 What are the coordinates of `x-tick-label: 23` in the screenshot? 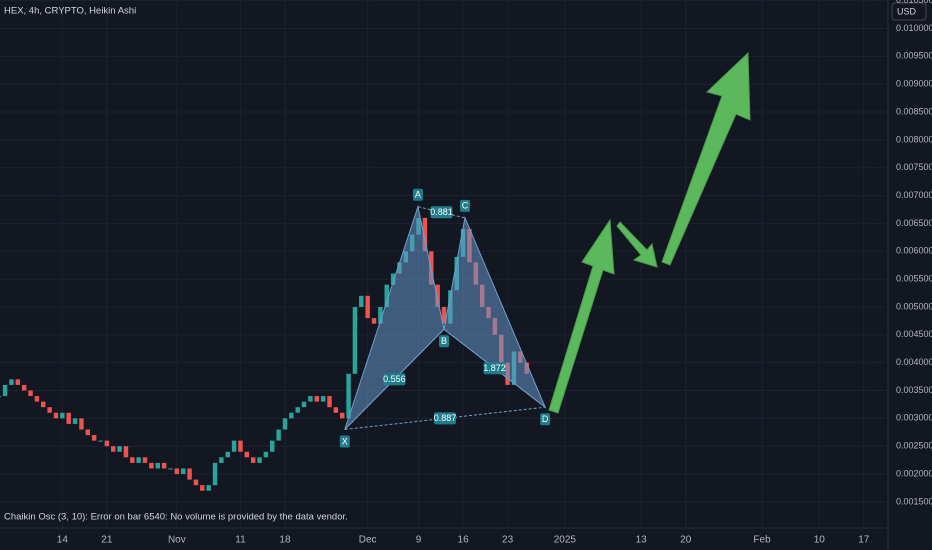 It's located at (508, 540).